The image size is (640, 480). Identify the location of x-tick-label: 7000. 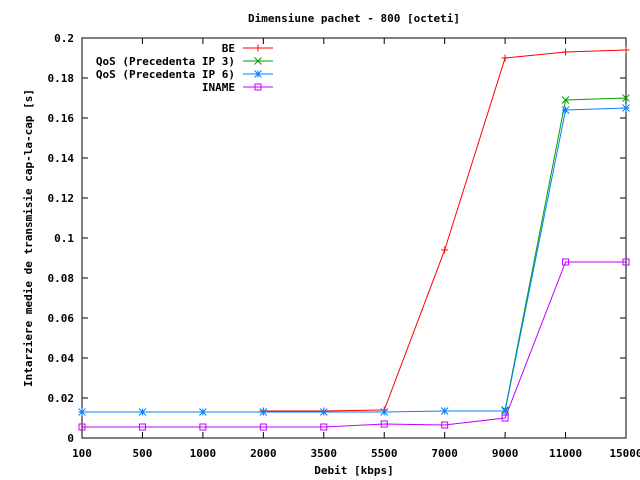
(444, 453).